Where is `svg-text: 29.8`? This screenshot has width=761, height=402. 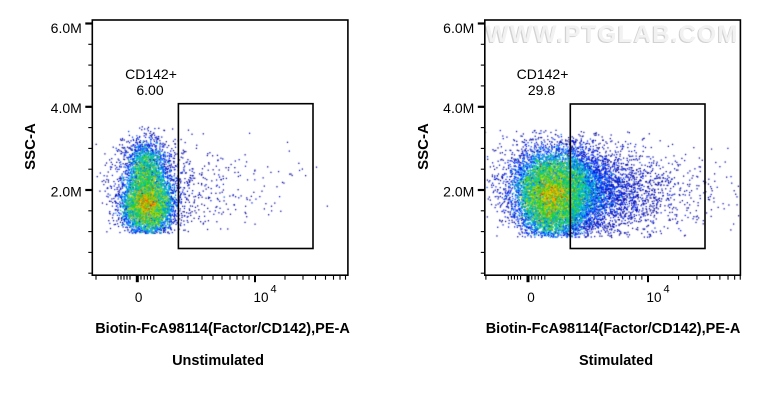 svg-text: 29.8 is located at coordinates (541, 90).